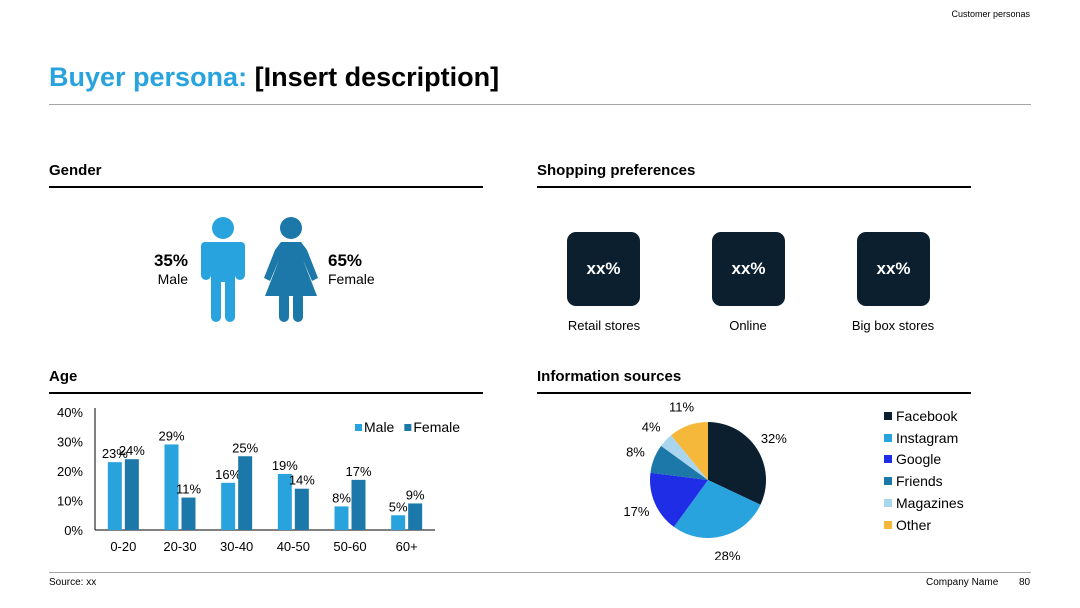  I want to click on male-stat: 35% Male, so click(164, 269).